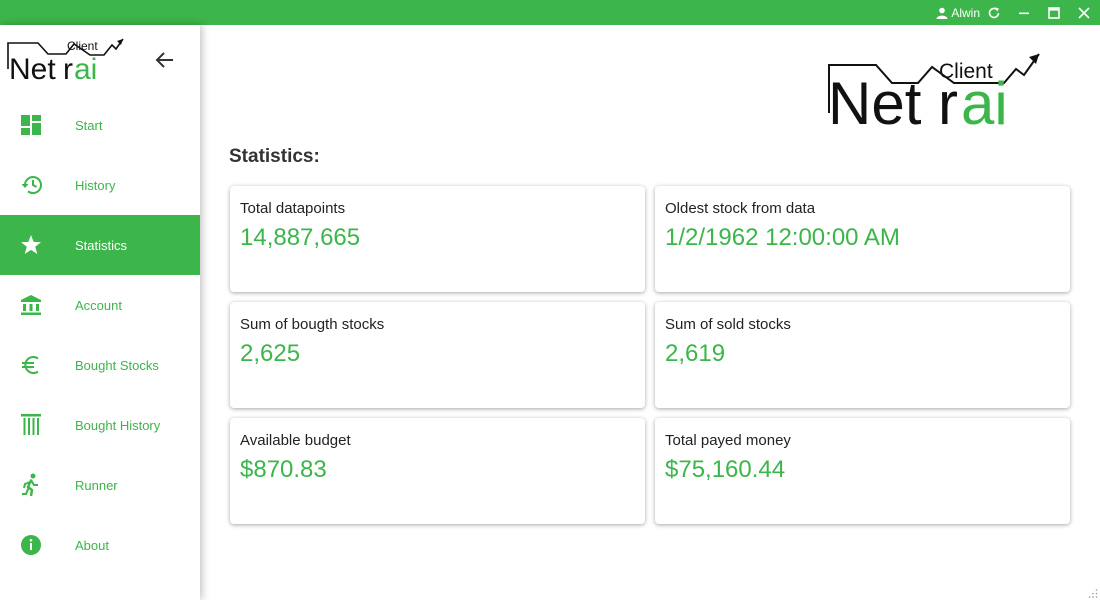 Image resolution: width=1100 pixels, height=600 pixels. I want to click on maximize-button, so click(1054, 12).